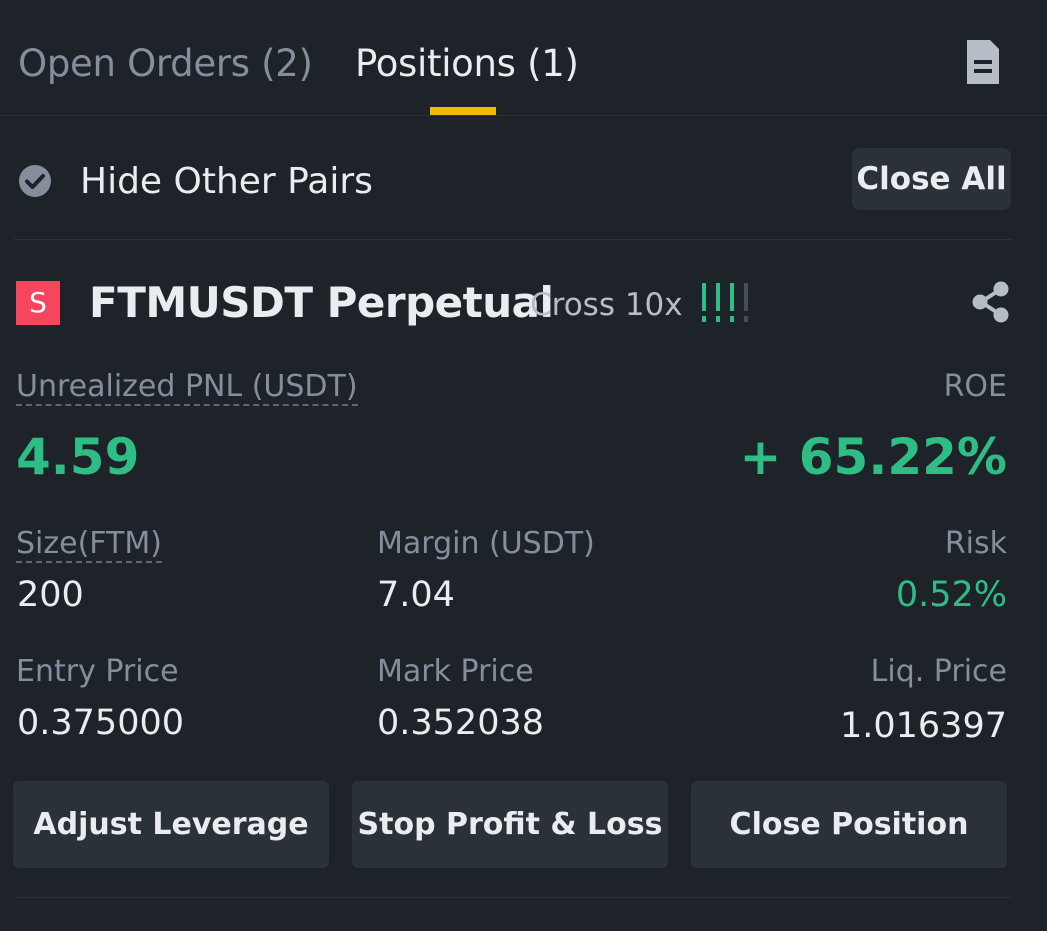 This screenshot has height=931, width=1047. Describe the element at coordinates (486, 543) in the screenshot. I see `margin-label: Margin (USDT)` at that location.